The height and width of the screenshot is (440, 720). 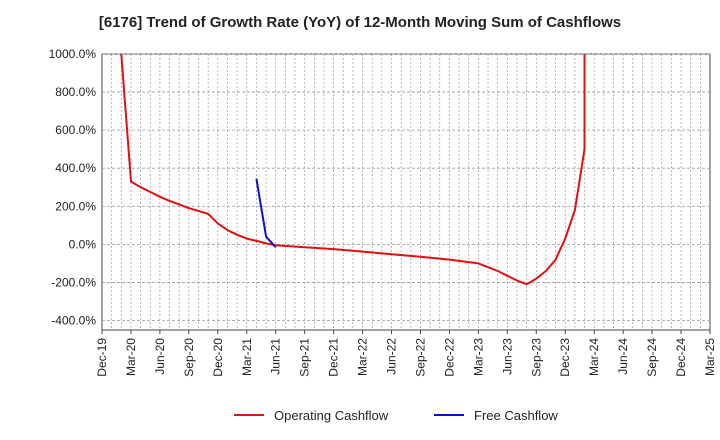 I want to click on y-tick-label: 1000.0%, so click(x=73, y=54).